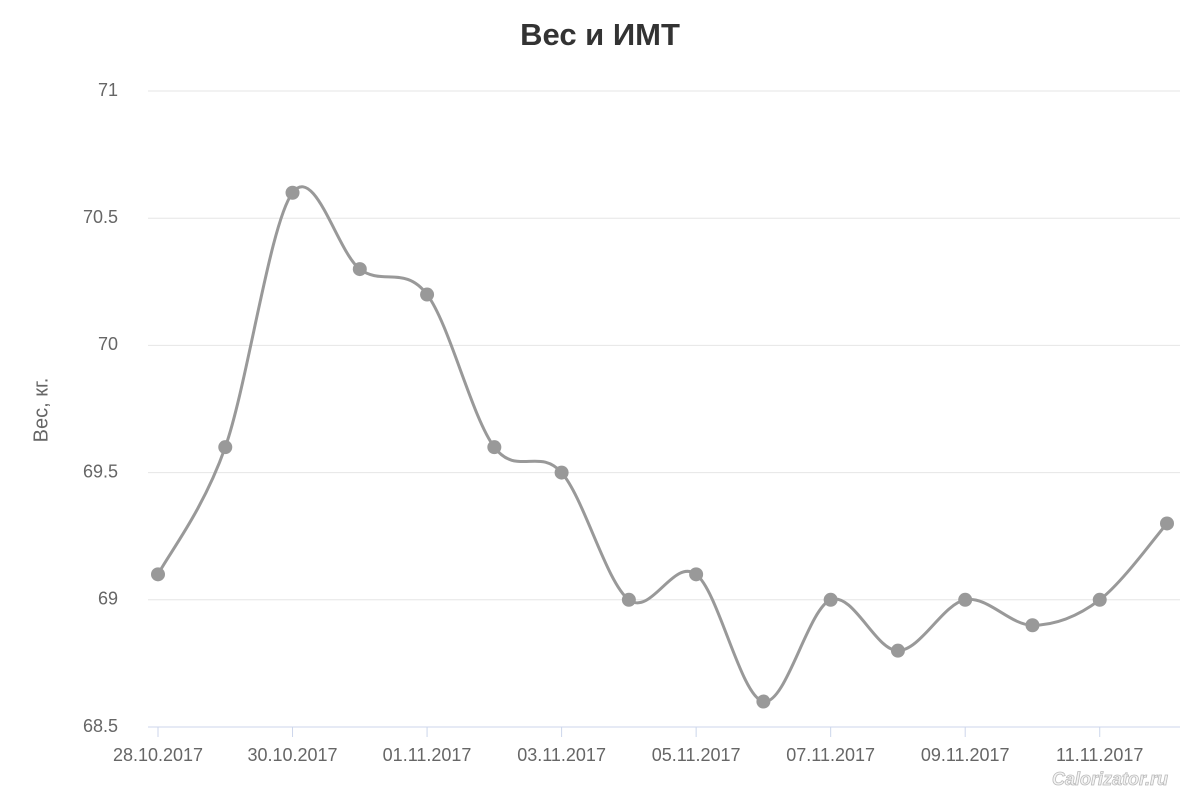  What do you see at coordinates (158, 755) in the screenshot?
I see `x-tick-label: 28.10.2017` at bounding box center [158, 755].